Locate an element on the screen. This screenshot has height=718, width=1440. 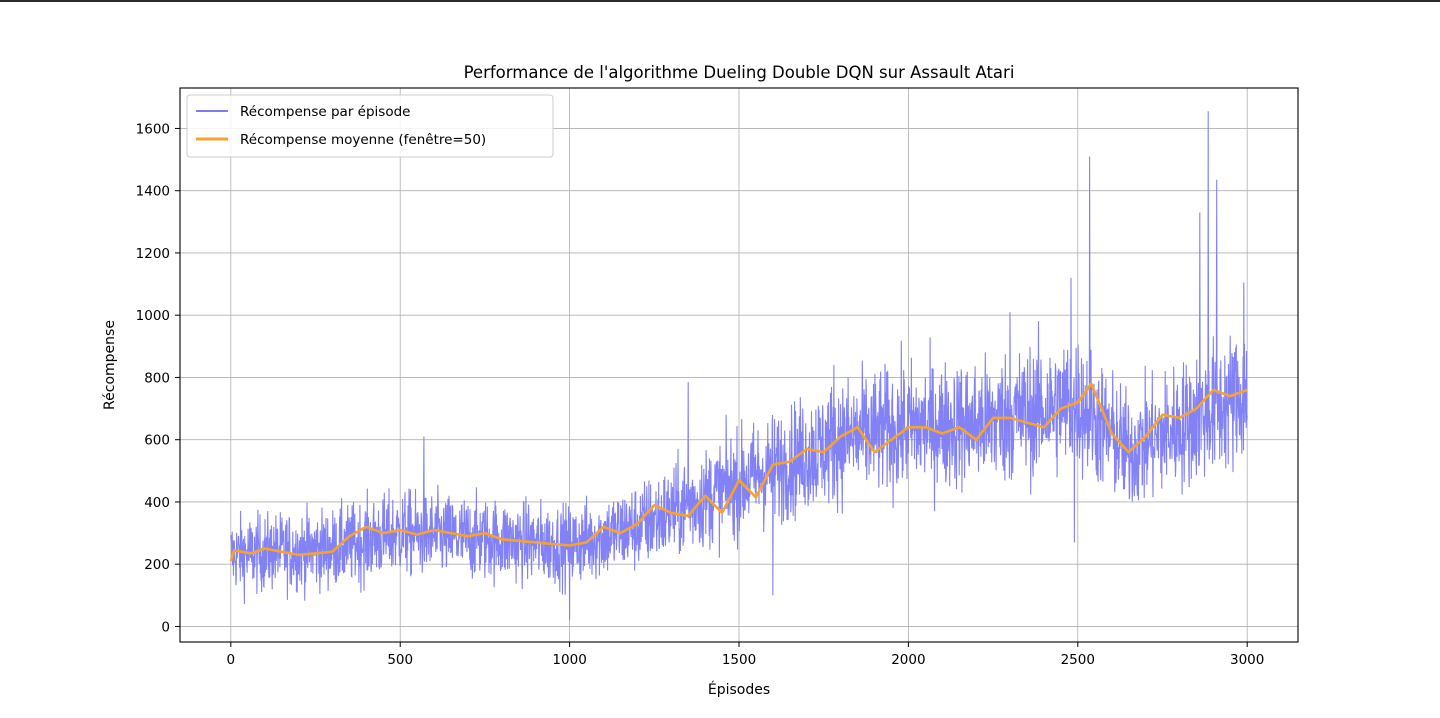
x-axis-ticks: 0 500 1000 1500 2000 2500 3000 is located at coordinates (745, 655).